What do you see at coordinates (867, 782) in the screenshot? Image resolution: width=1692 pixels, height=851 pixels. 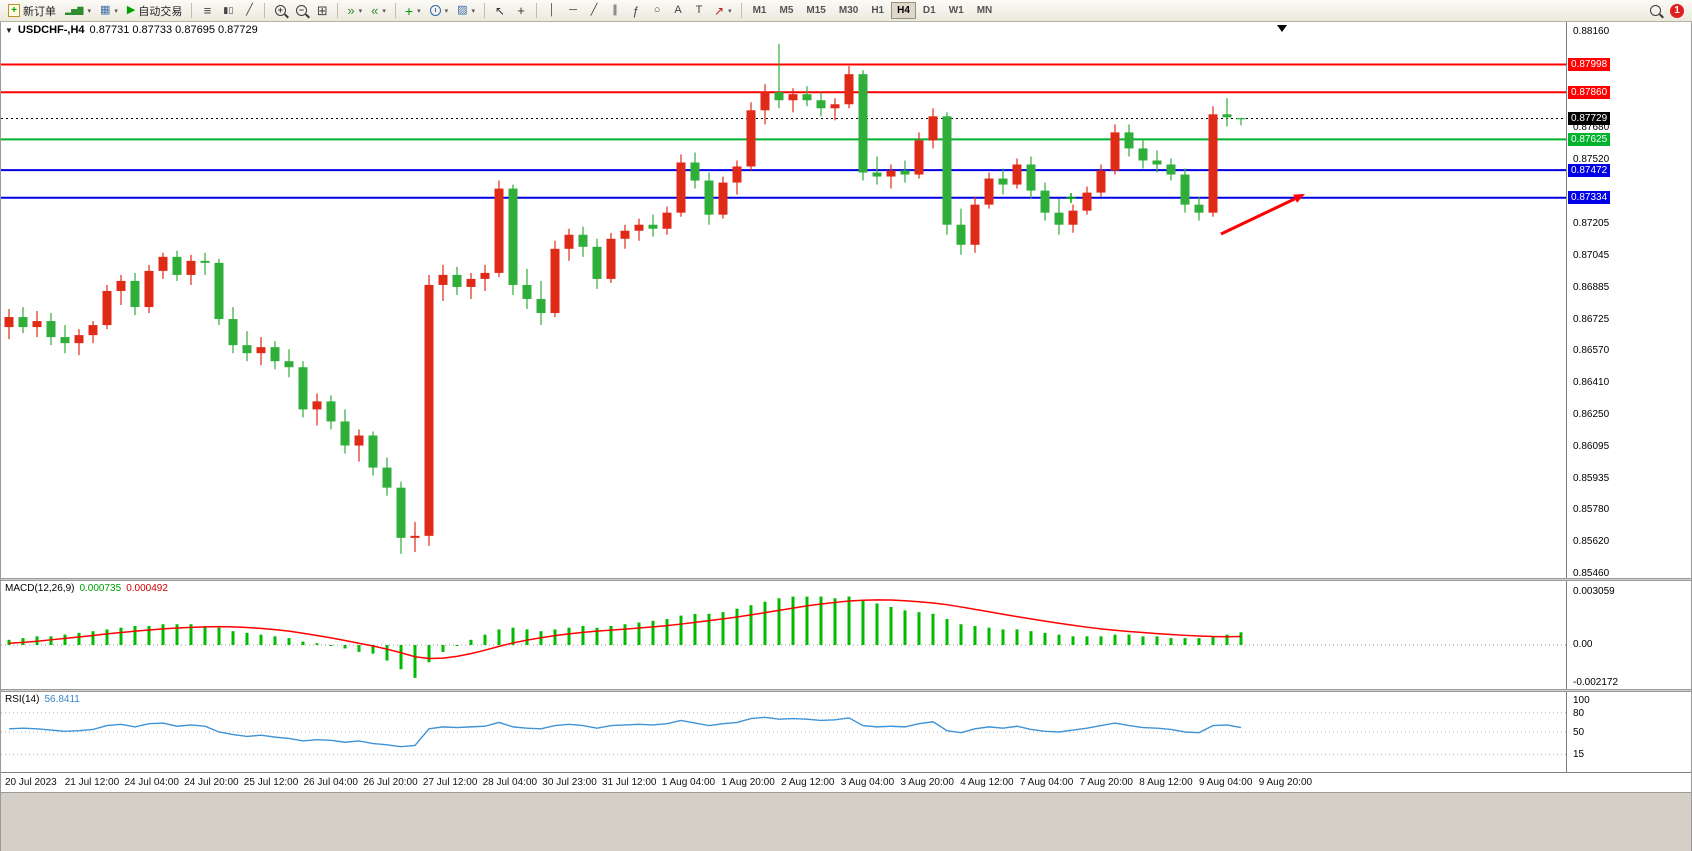 I see `time-axis-label: 3 Aug 04:00` at bounding box center [867, 782].